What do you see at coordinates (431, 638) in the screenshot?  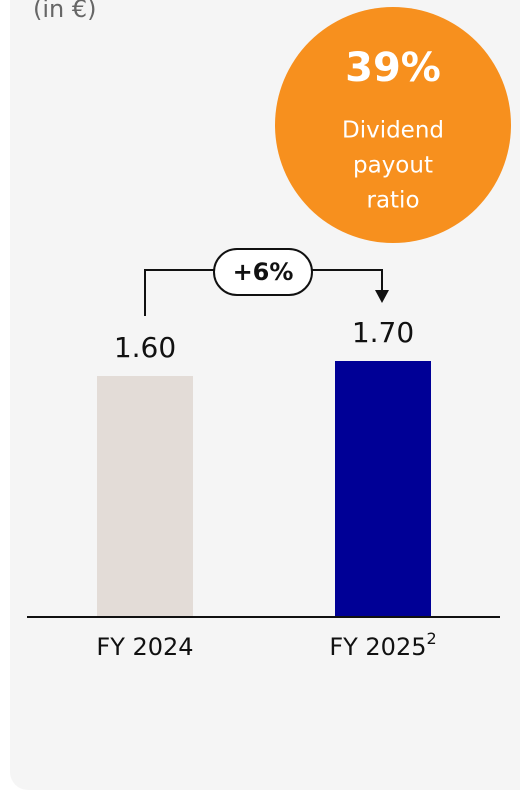 I see `footnote-mark: 2` at bounding box center [431, 638].